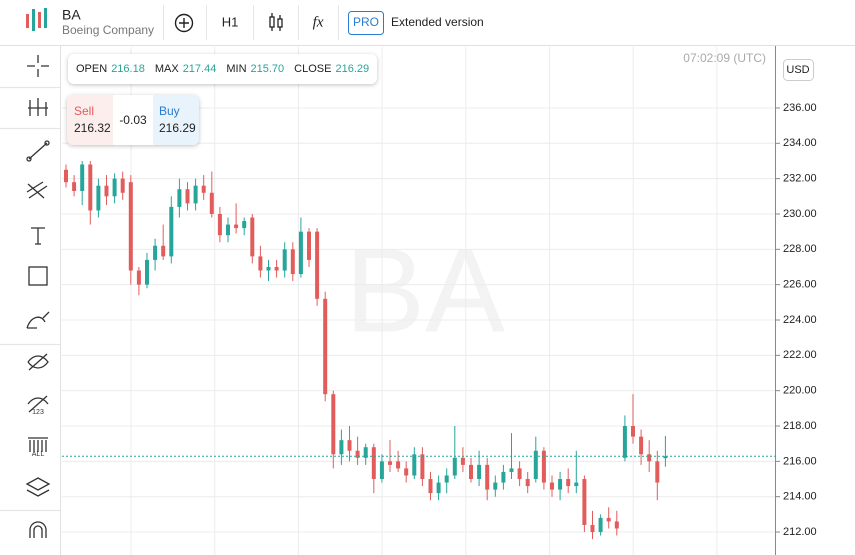  I want to click on sell-price: 216.32, so click(92, 128).